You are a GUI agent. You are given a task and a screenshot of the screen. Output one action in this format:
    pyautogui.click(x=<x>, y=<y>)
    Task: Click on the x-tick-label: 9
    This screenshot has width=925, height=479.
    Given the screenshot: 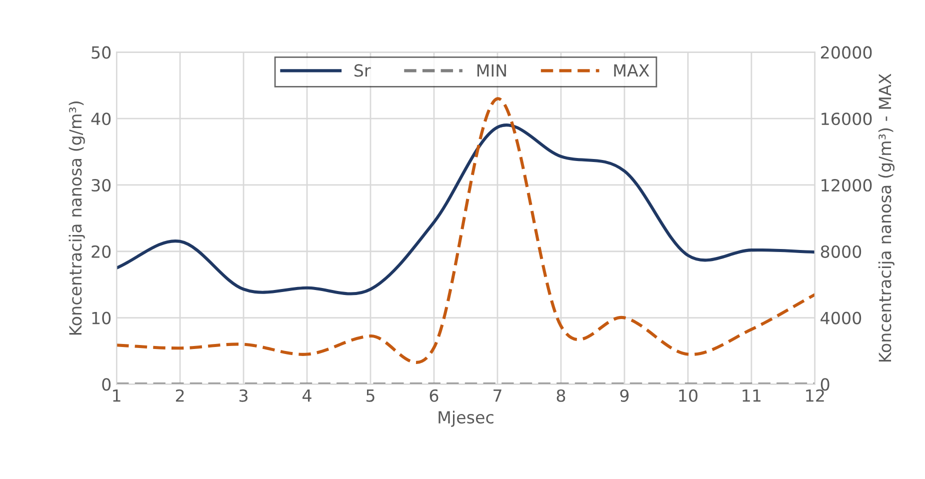 What is the action you would take?
    pyautogui.click(x=624, y=395)
    